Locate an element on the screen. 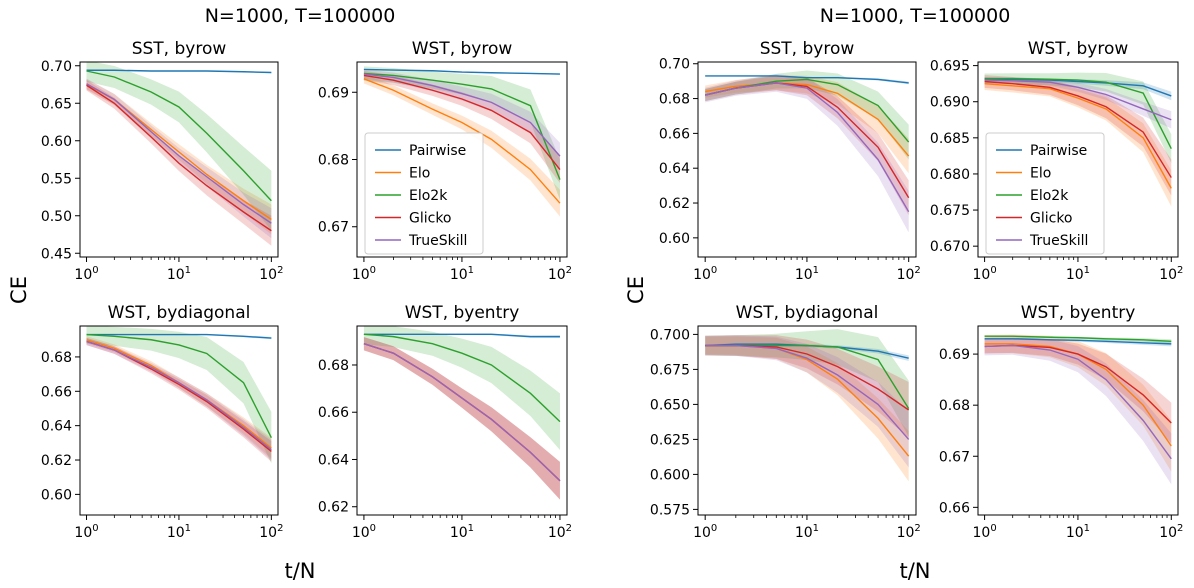  y-tick-label: 0.50 is located at coordinates (56, 217).